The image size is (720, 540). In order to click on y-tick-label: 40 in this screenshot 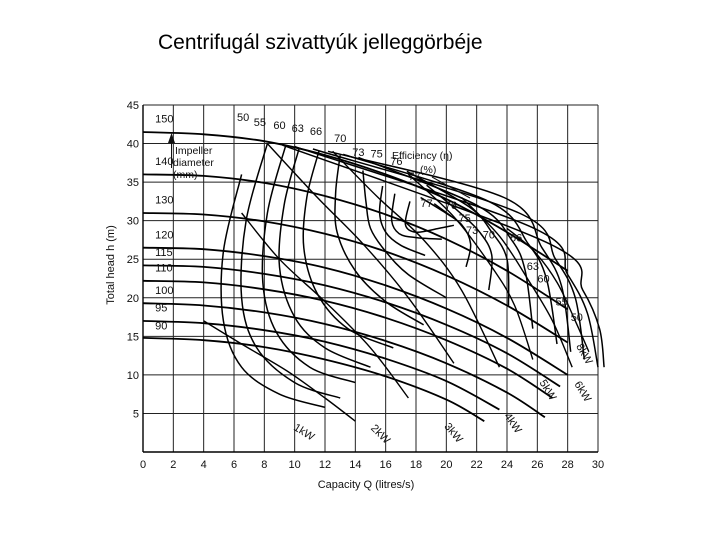, I will do `click(133, 145)`.